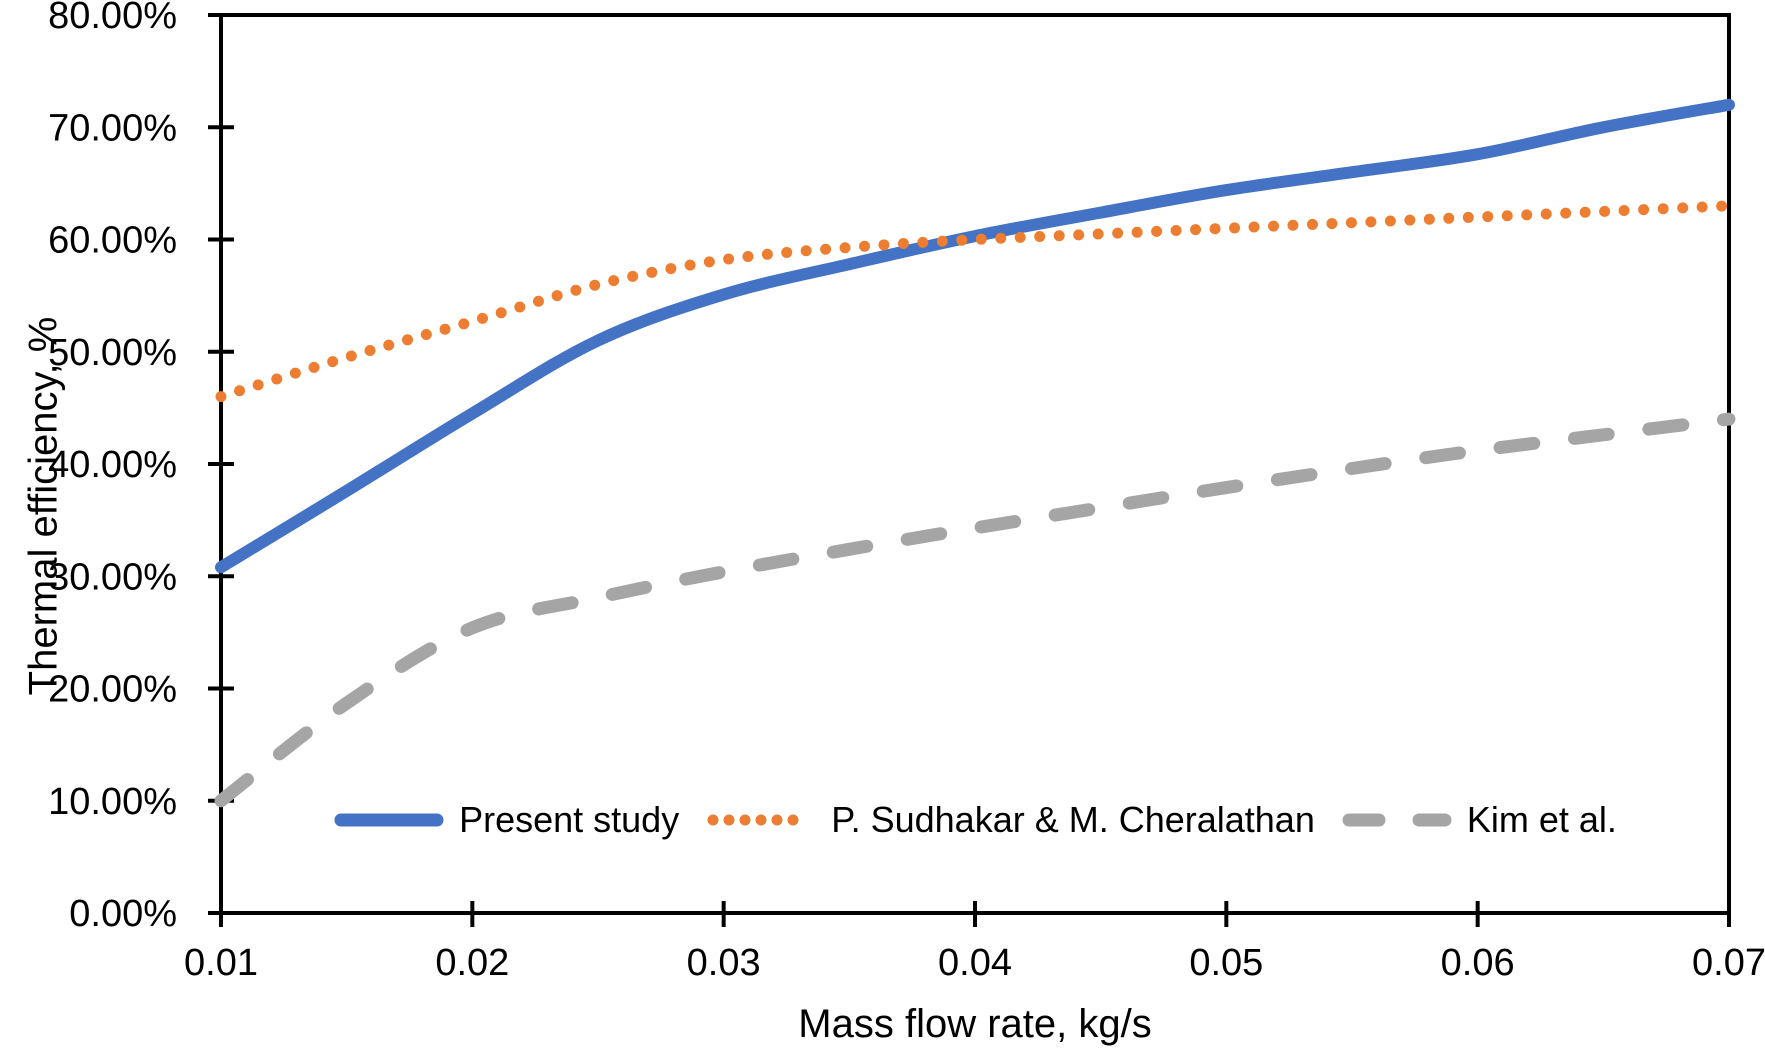 The width and height of the screenshot is (1765, 1055). I want to click on y-tick-label: 80.00%, so click(112, 18).